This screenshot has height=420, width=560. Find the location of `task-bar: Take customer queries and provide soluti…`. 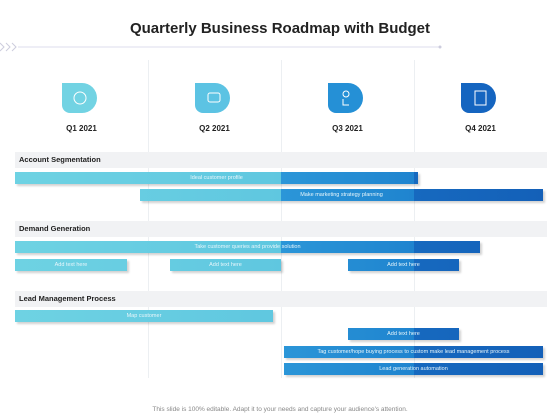

task-bar: Take customer queries and provide soluti… is located at coordinates (247, 247).